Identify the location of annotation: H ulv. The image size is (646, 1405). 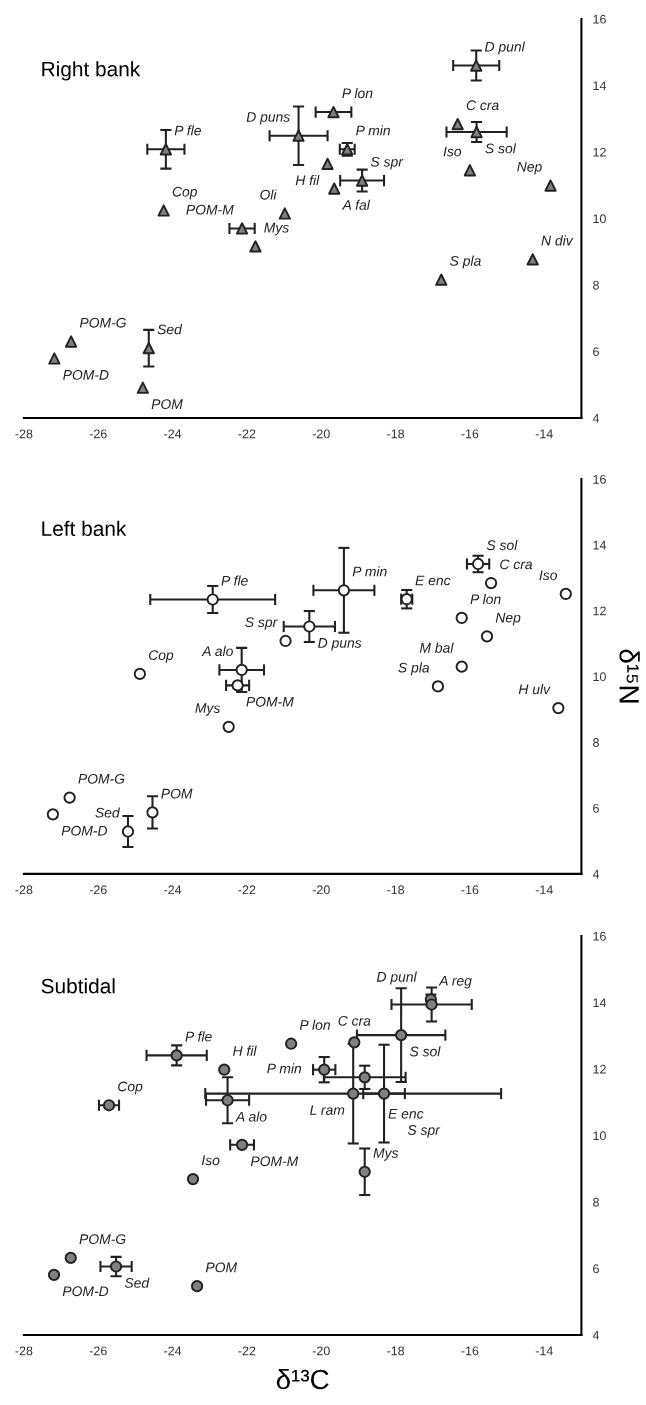
(534, 689).